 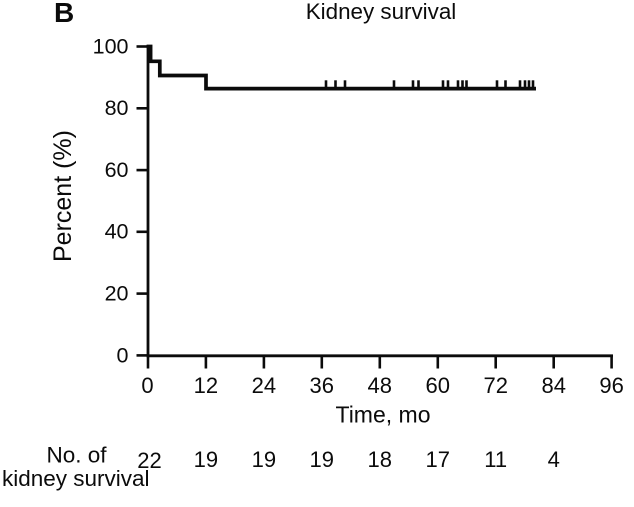 I want to click on svg-text: 36, so click(x=322, y=385).